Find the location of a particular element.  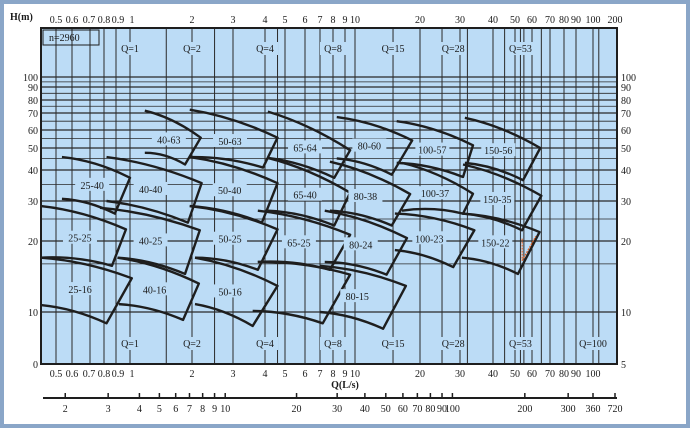

x-tick-label-bottom: 80 is located at coordinates (564, 374).